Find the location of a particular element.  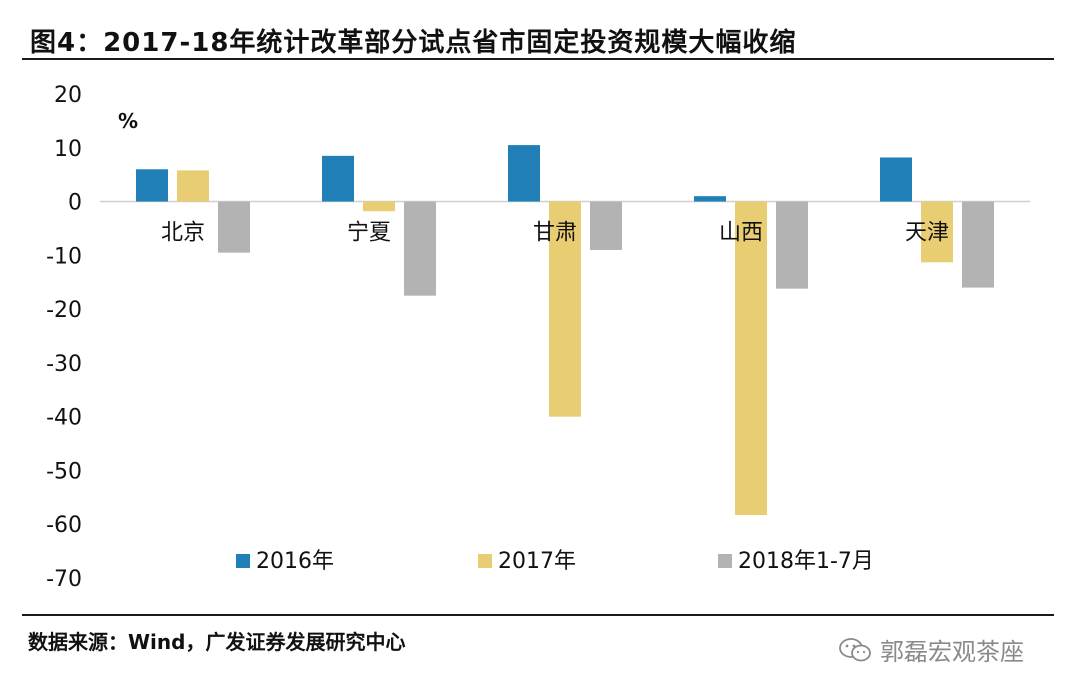

bar-1-北京 is located at coordinates (152, 185).